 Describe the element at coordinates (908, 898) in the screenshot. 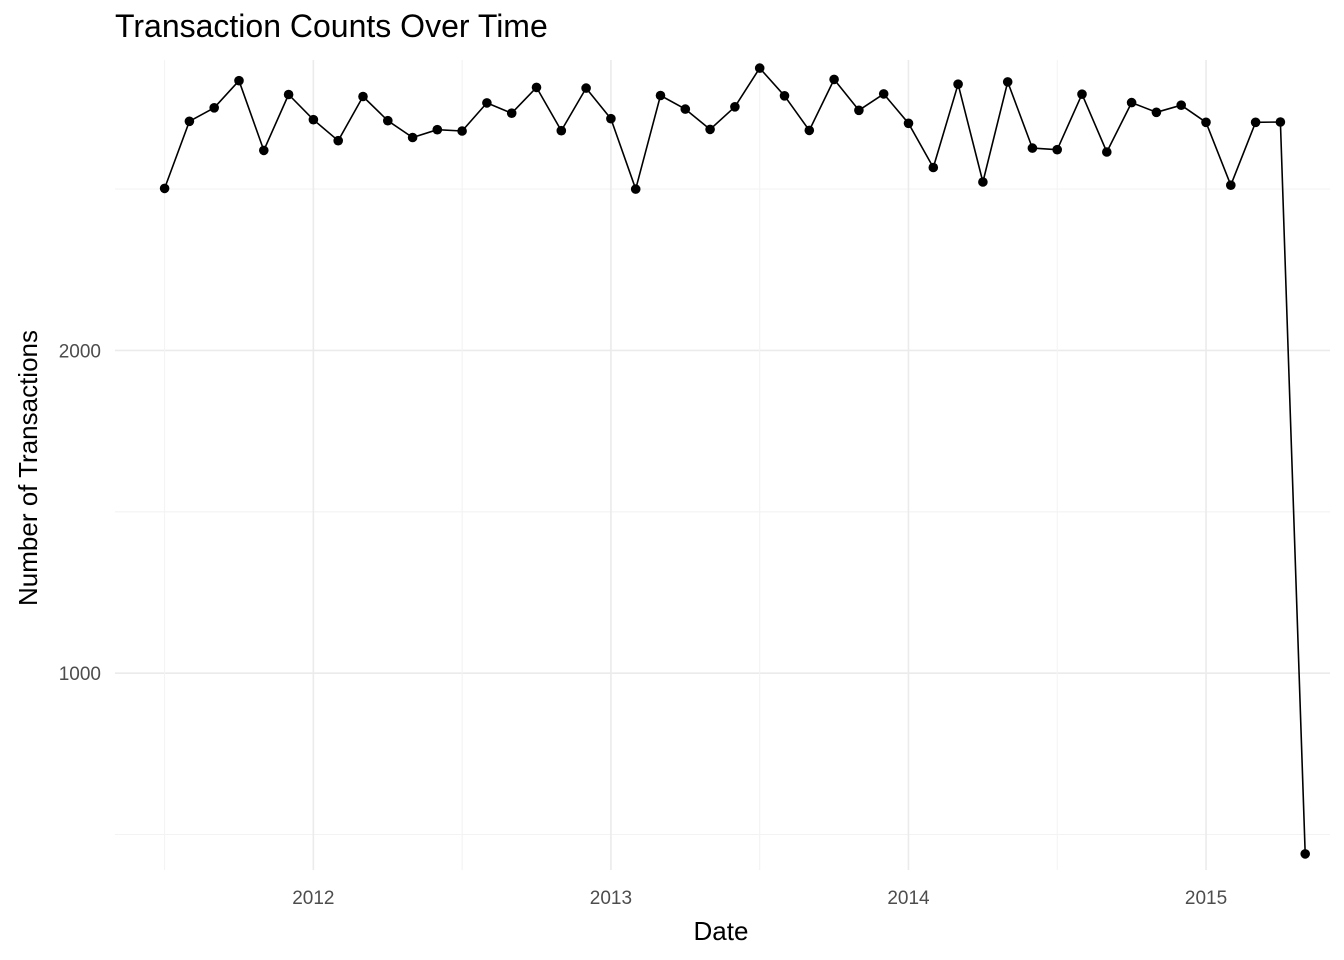

I see `x-tick-label: 2014` at that location.